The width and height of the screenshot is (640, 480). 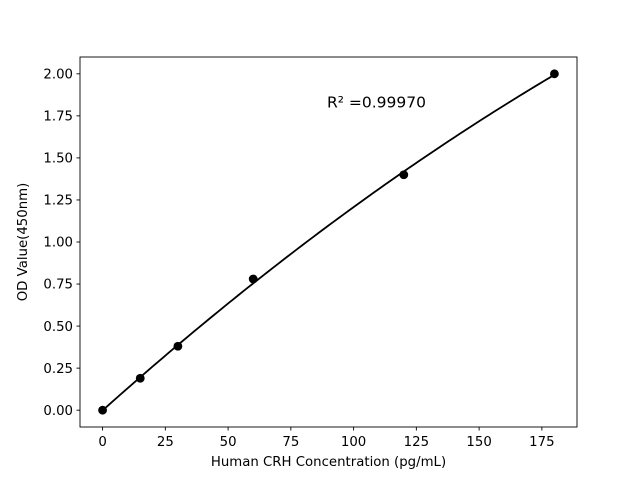 What do you see at coordinates (58, 327) in the screenshot?
I see `y-tick-label: 0.50` at bounding box center [58, 327].